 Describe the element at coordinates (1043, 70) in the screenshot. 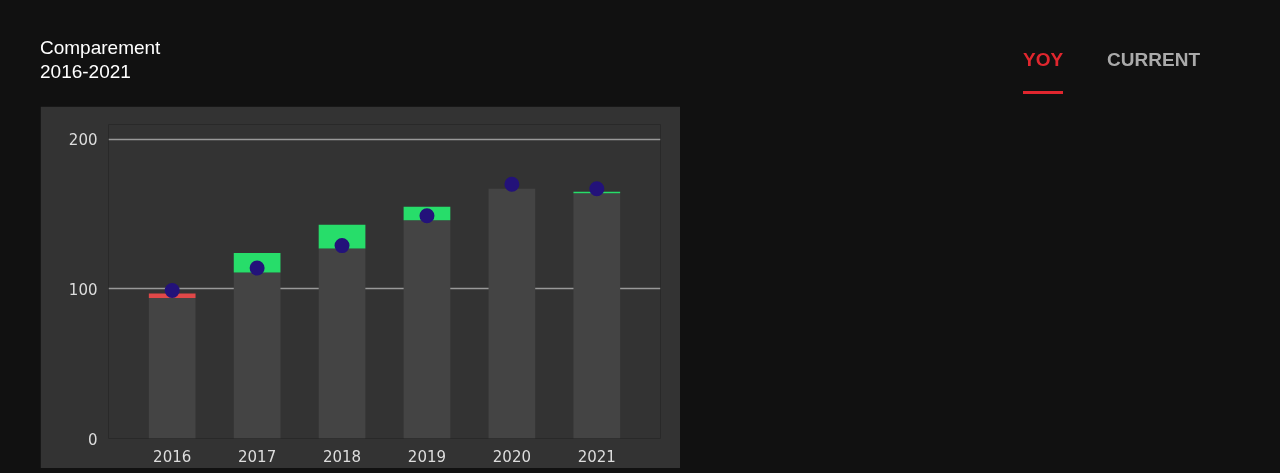

I see `text: YOY` at that location.